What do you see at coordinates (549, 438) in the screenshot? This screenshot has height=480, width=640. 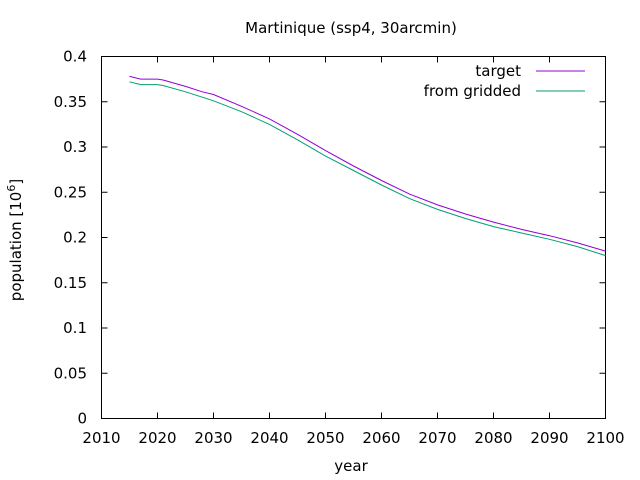 I see `x-tick-label: 2090` at bounding box center [549, 438].